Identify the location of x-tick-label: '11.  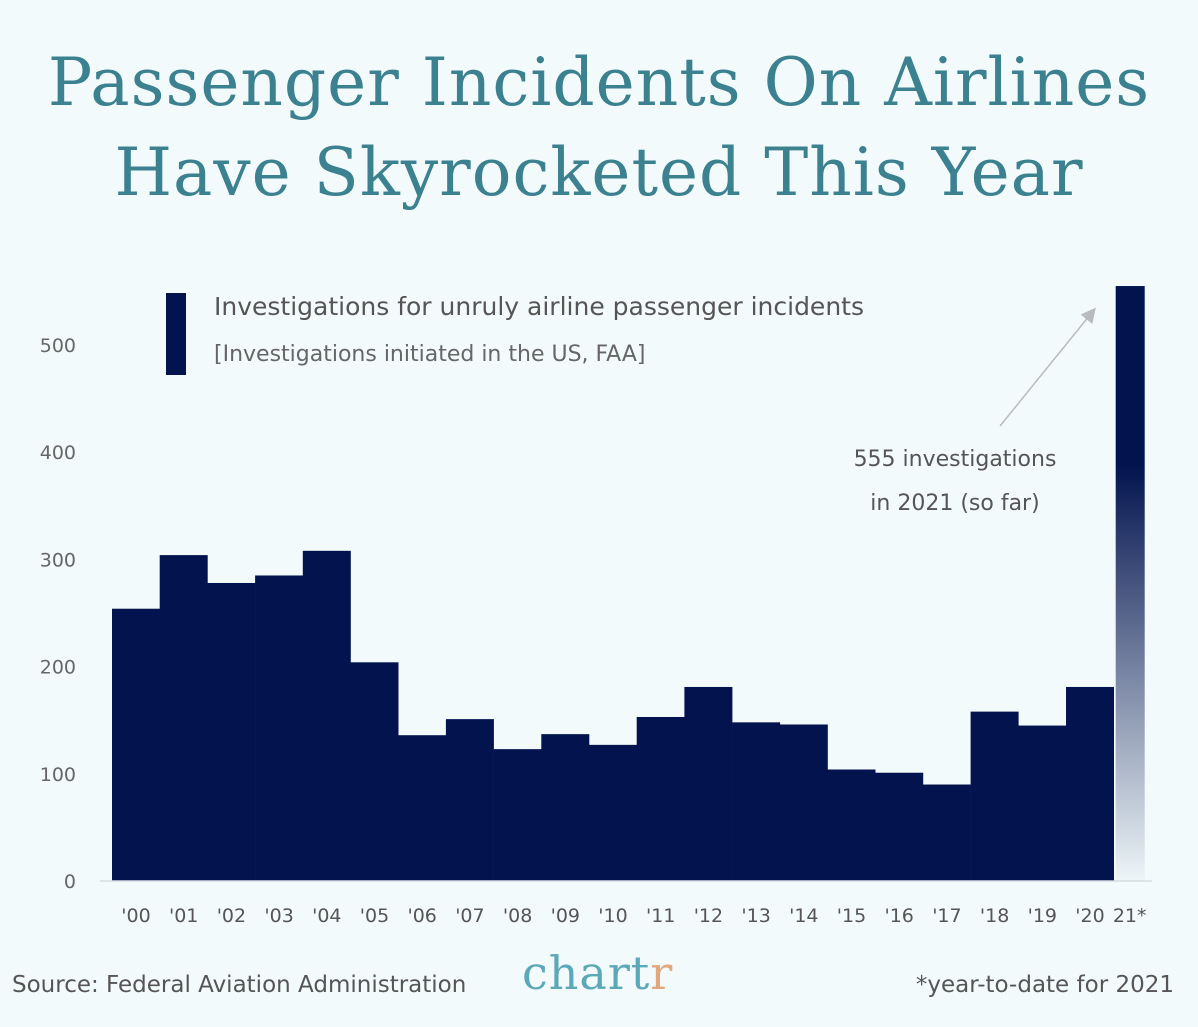
(660, 916).